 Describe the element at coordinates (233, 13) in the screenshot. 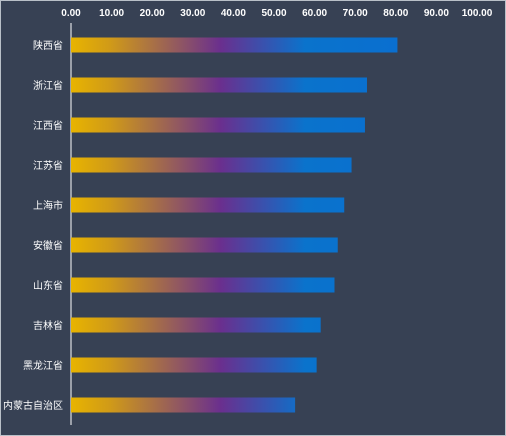

I see `x-tick-label: 40.00` at that location.